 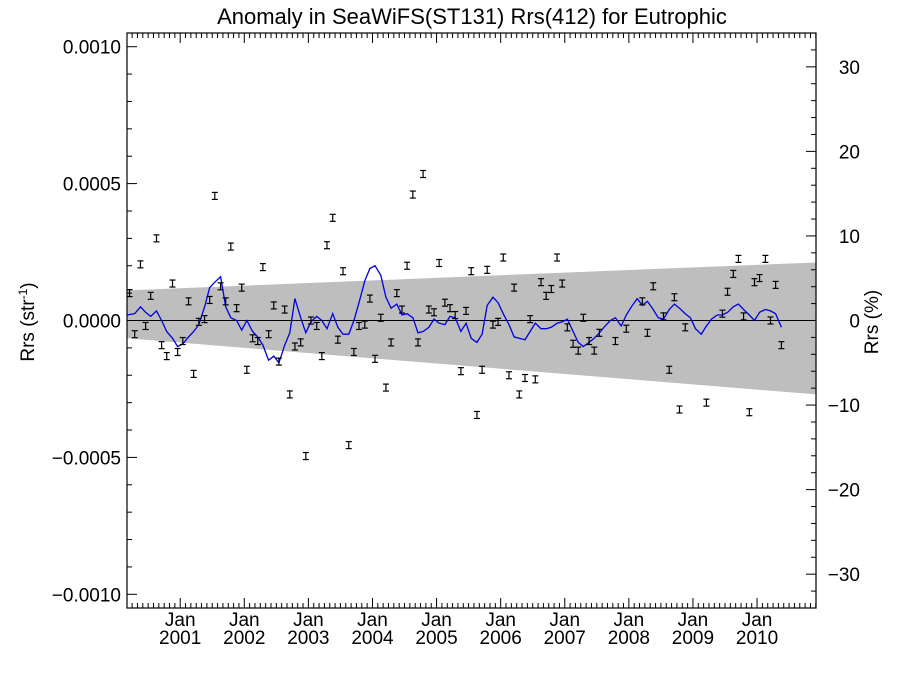 What do you see at coordinates (849, 68) in the screenshot?
I see `y-right-tick-label: 30` at bounding box center [849, 68].